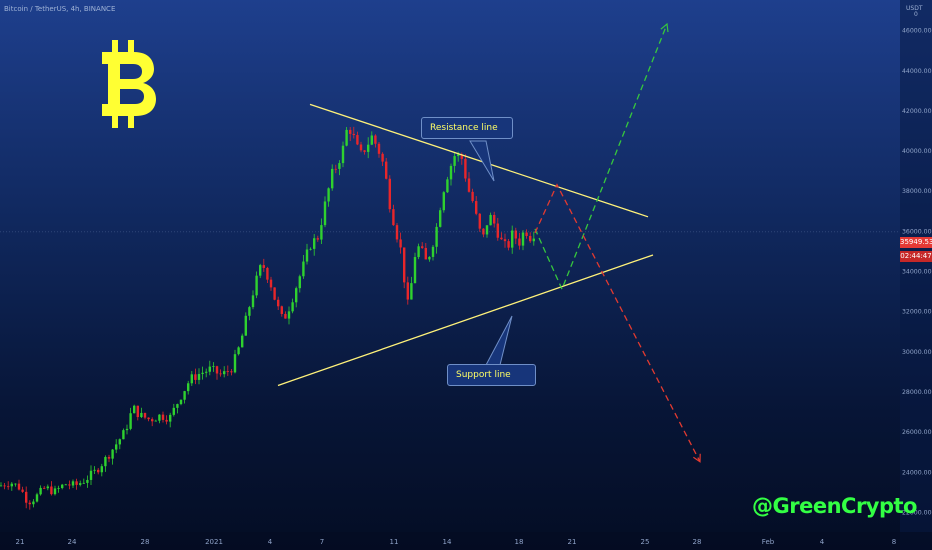 This screenshot has height=550, width=932. Describe the element at coordinates (917, 472) in the screenshot. I see `y-tick-label: 24000.00` at that location.